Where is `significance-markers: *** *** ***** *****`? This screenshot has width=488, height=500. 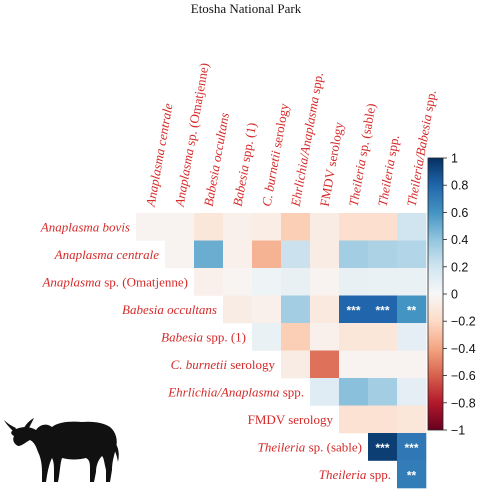 significance-markers: *** *** ***** ***** is located at coordinates (382, 392).